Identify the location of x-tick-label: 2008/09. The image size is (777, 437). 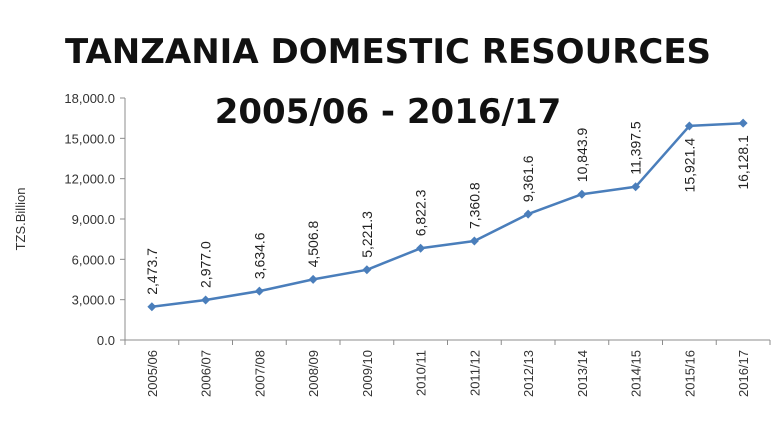
(313, 373).